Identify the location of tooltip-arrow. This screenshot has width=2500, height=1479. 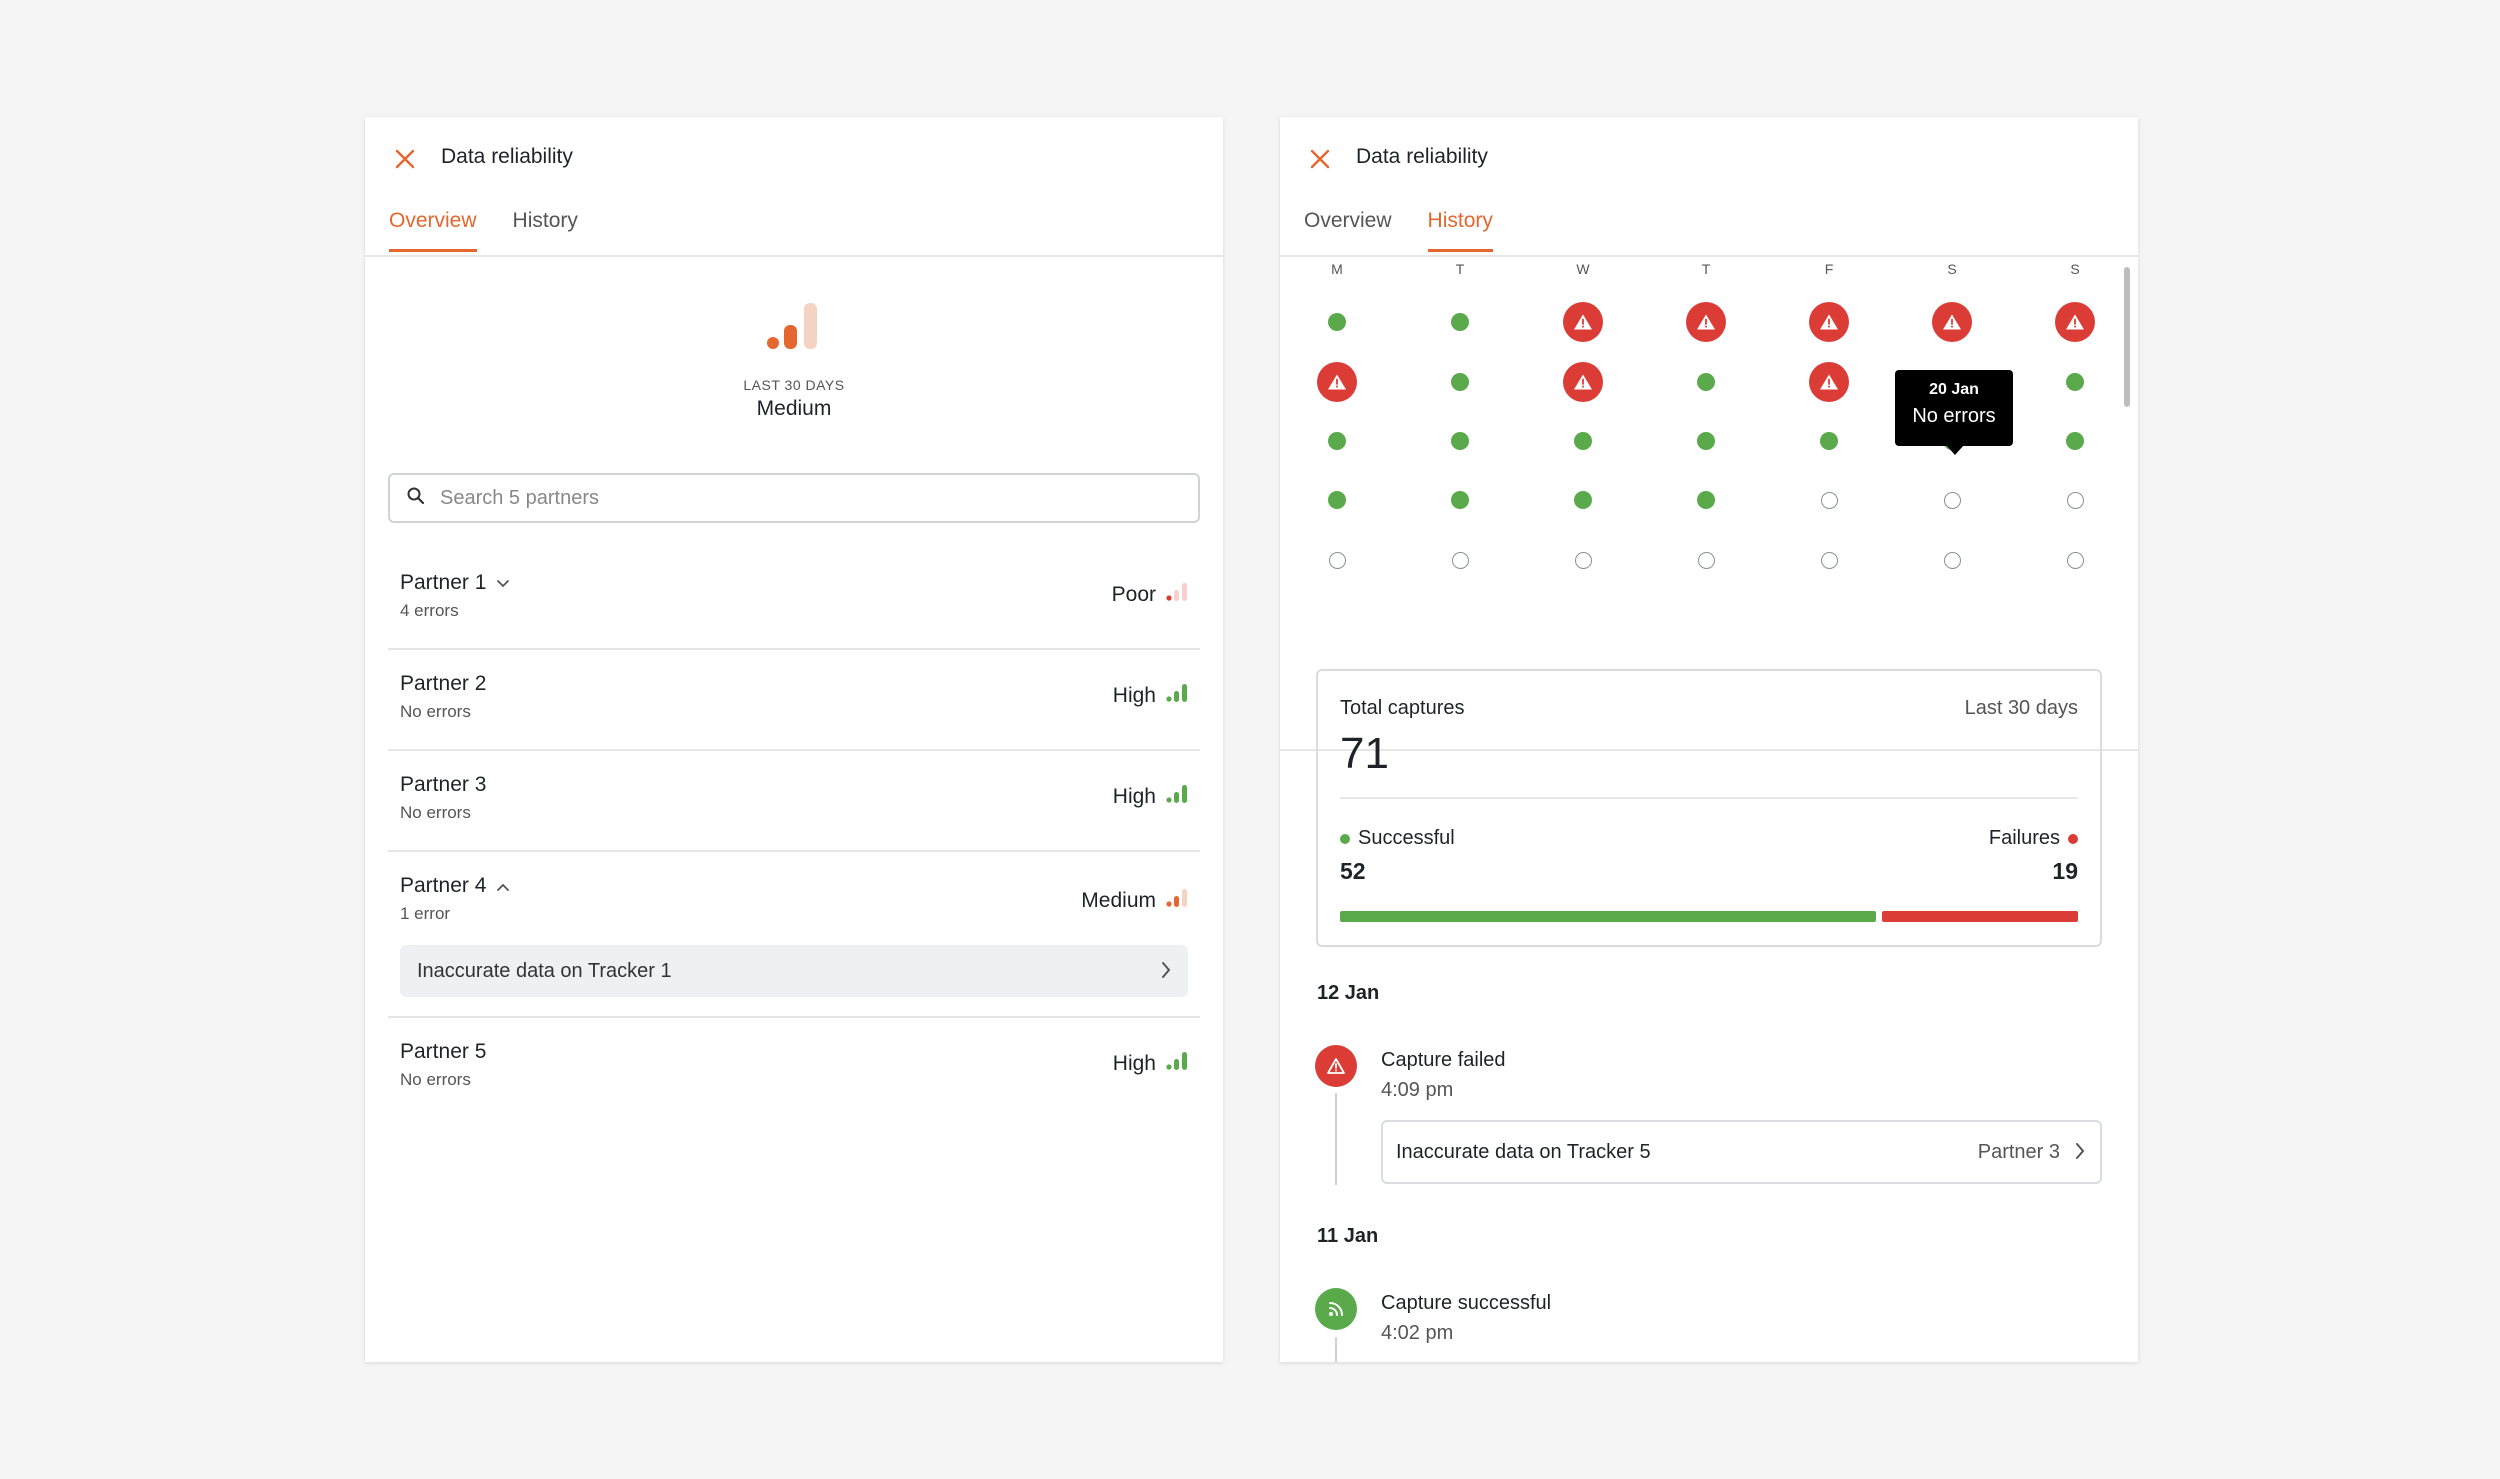
(1955, 450).